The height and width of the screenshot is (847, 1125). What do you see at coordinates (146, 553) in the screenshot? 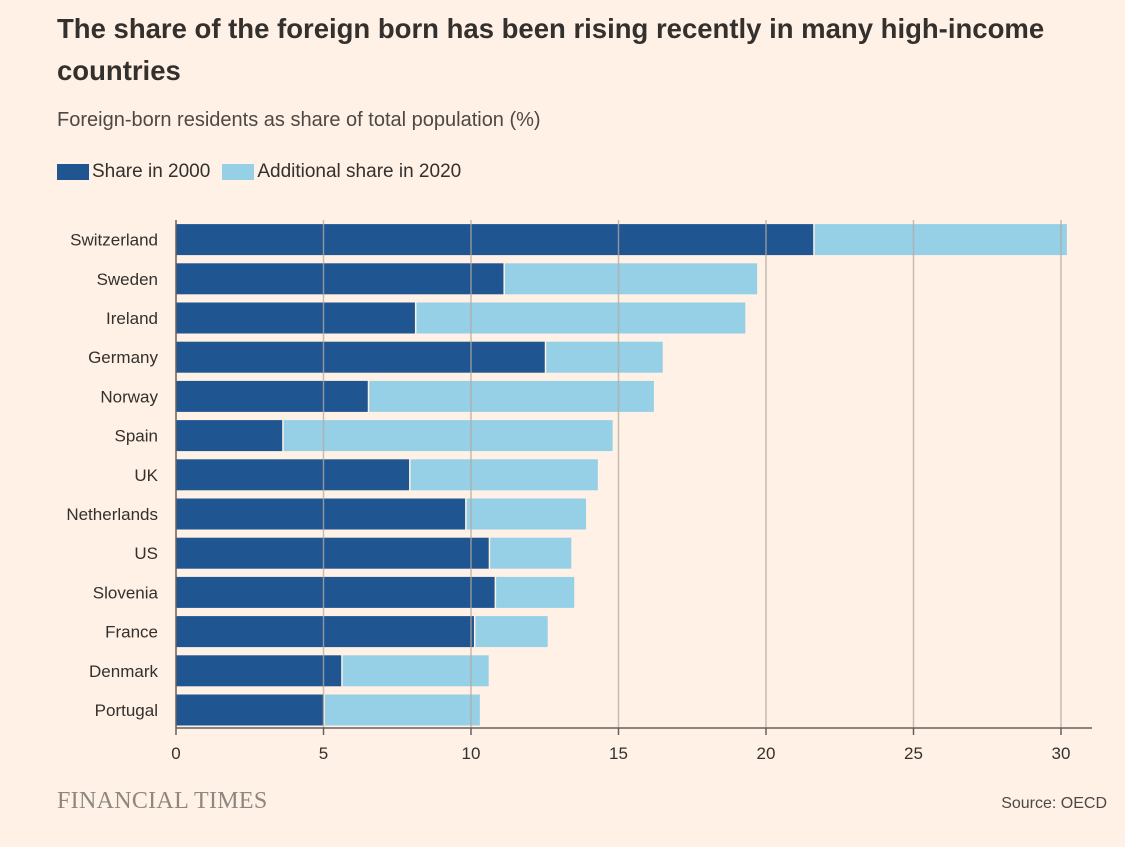
I see `category-label-us: US` at bounding box center [146, 553].